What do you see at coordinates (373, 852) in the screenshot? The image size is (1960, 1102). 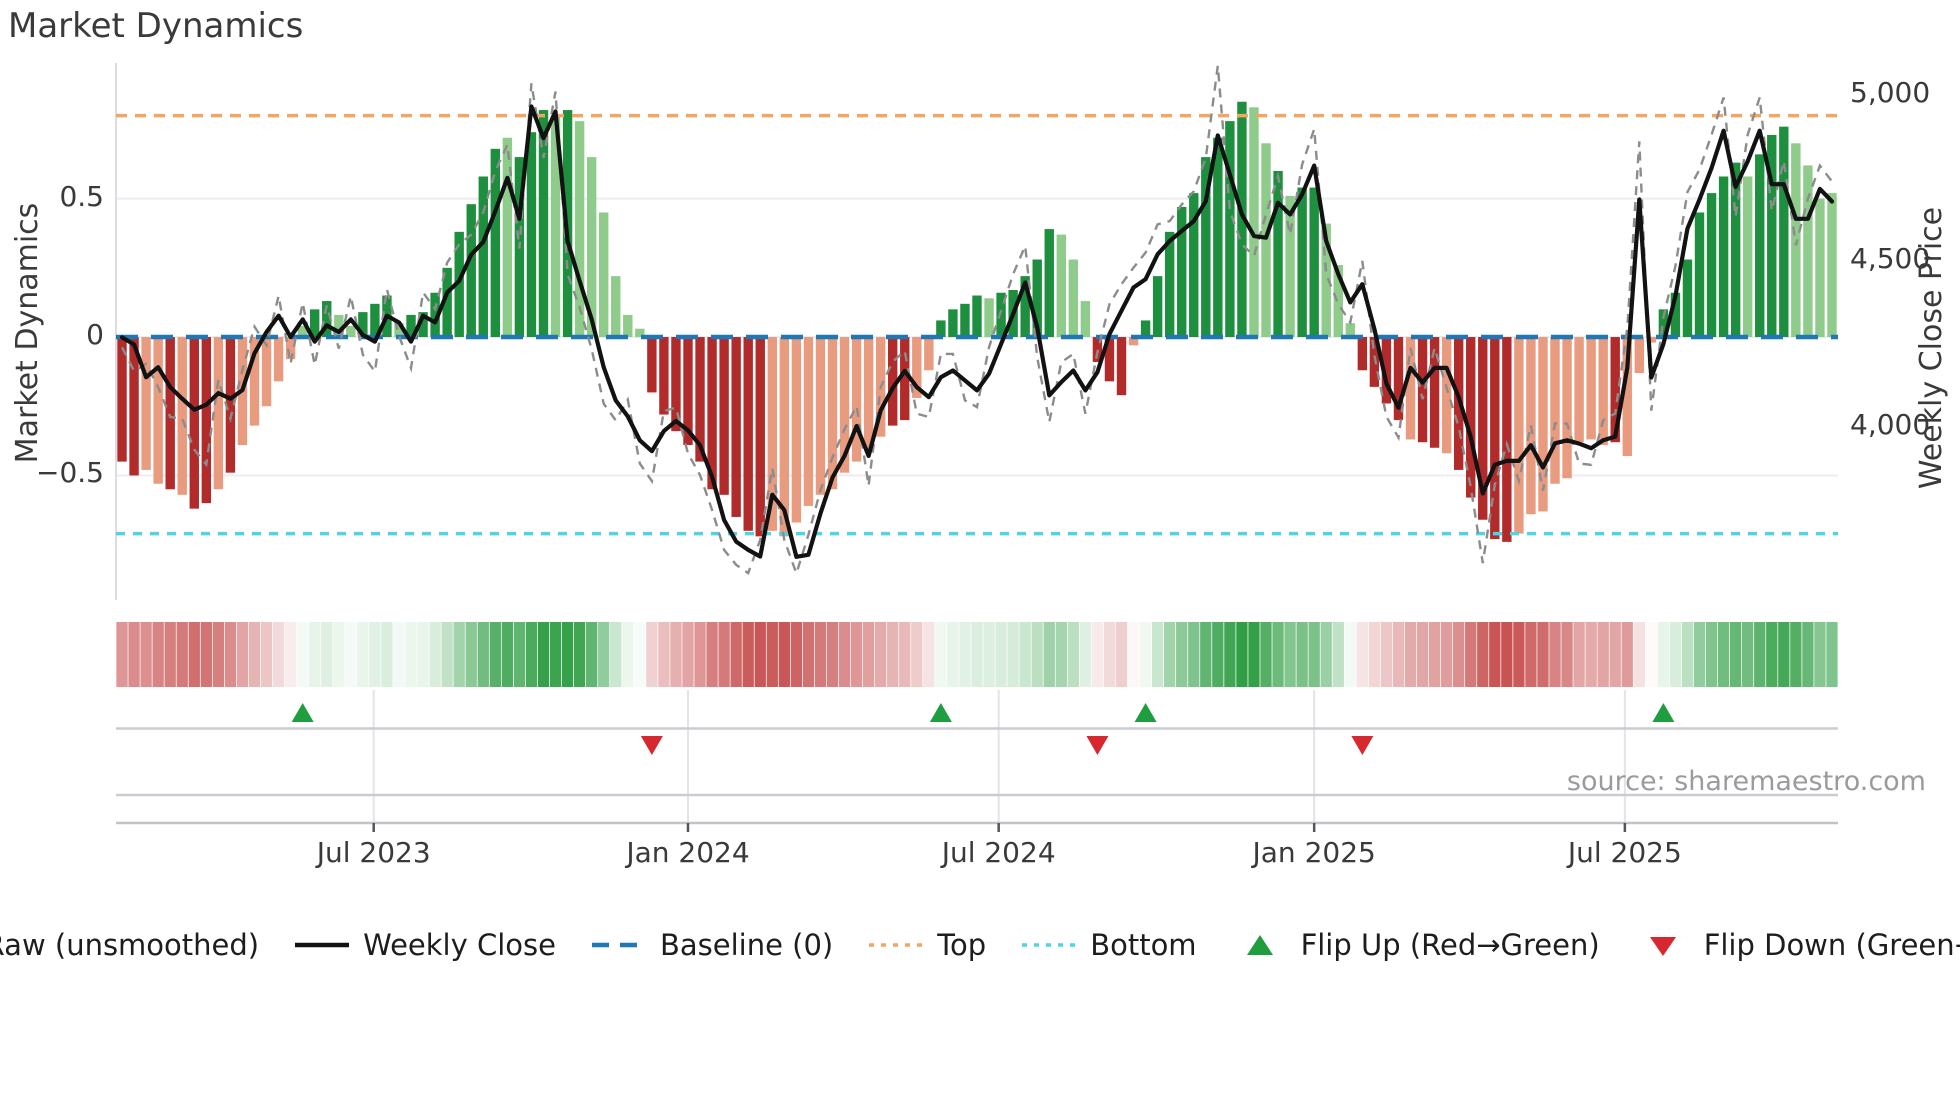 I see `x-axis-tick-label: Jul 2023` at bounding box center [373, 852].